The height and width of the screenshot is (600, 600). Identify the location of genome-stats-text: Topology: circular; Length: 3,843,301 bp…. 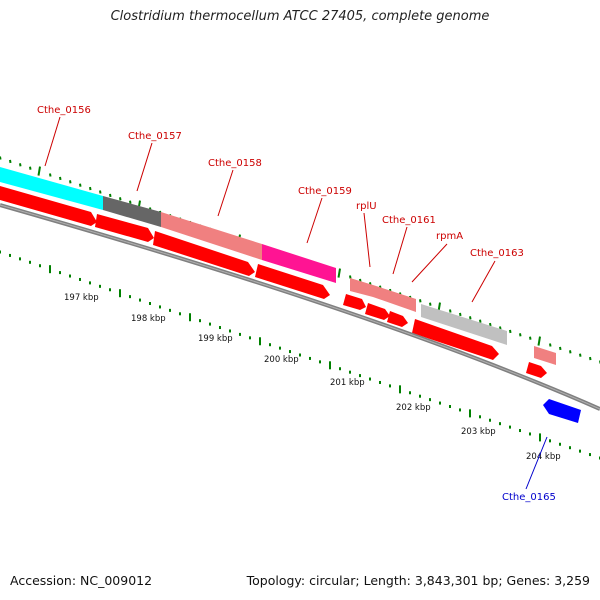
(418, 580).